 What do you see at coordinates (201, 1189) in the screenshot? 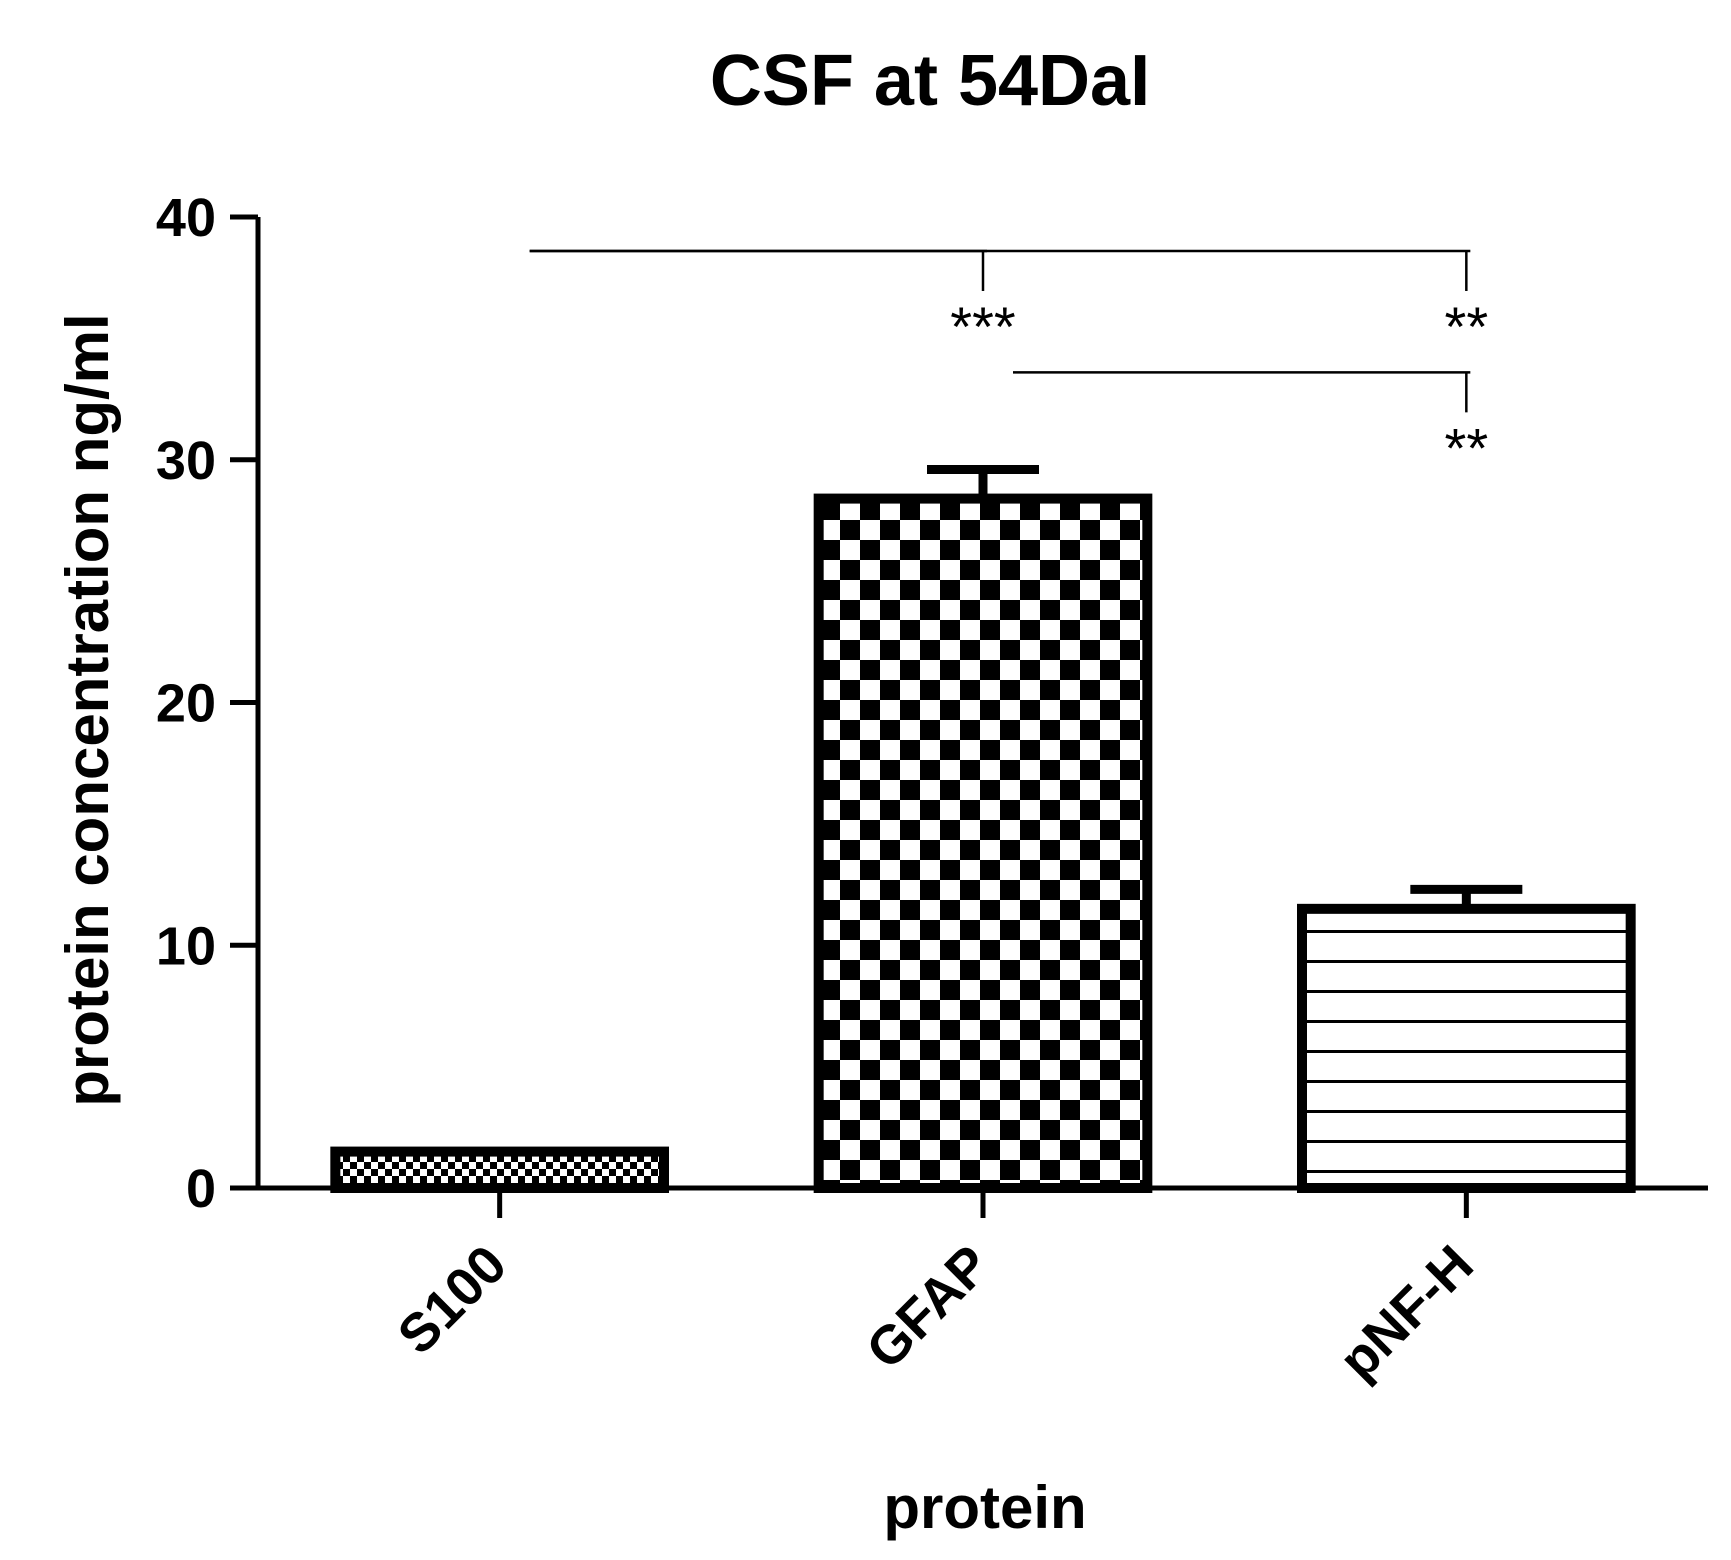
I see `y-tick-label: 0` at bounding box center [201, 1189].